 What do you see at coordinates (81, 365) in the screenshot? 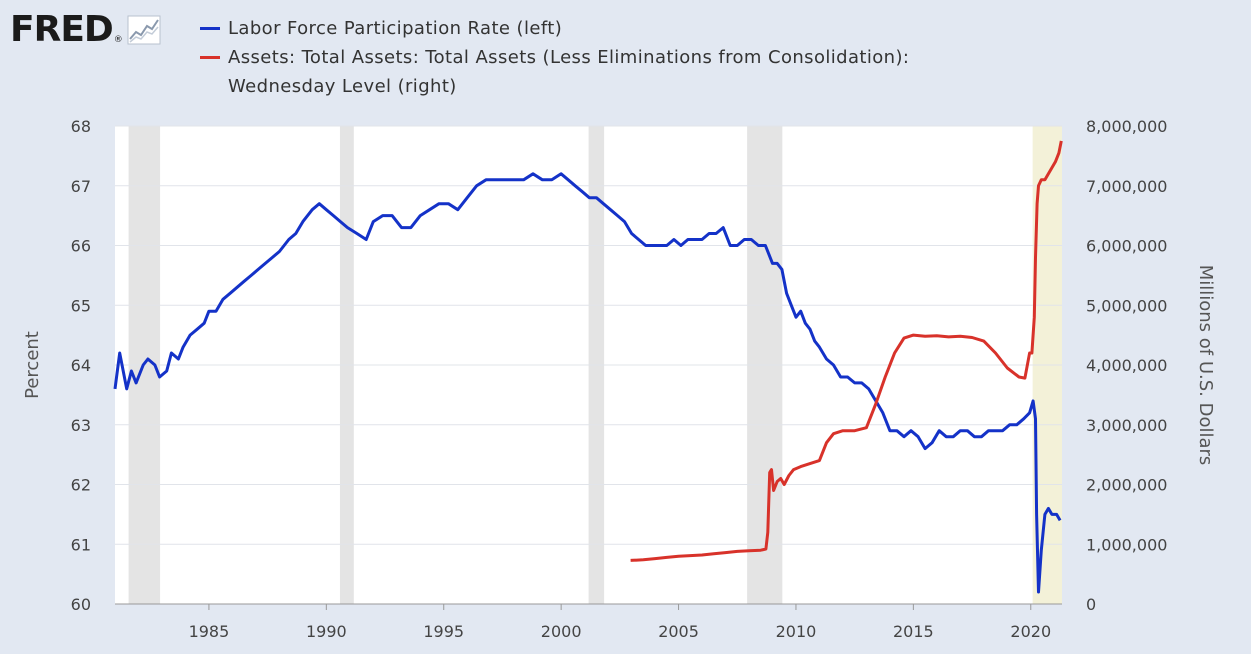
I see `y-tick-label: 64` at bounding box center [81, 365].